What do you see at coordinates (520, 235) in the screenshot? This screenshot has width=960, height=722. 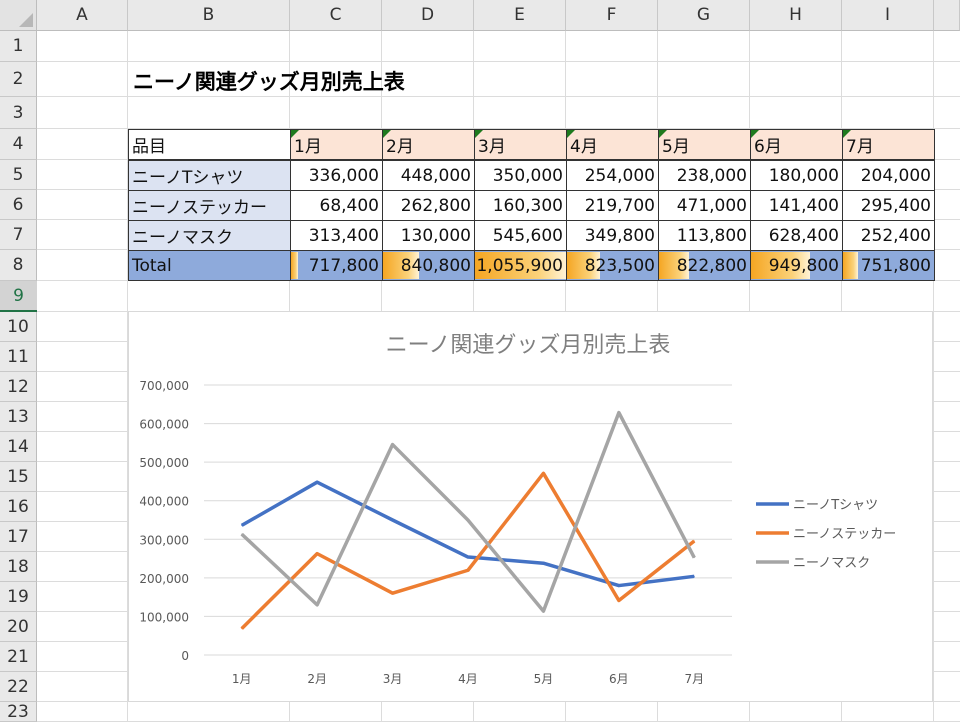 I see `value-cell: 545,600` at bounding box center [520, 235].